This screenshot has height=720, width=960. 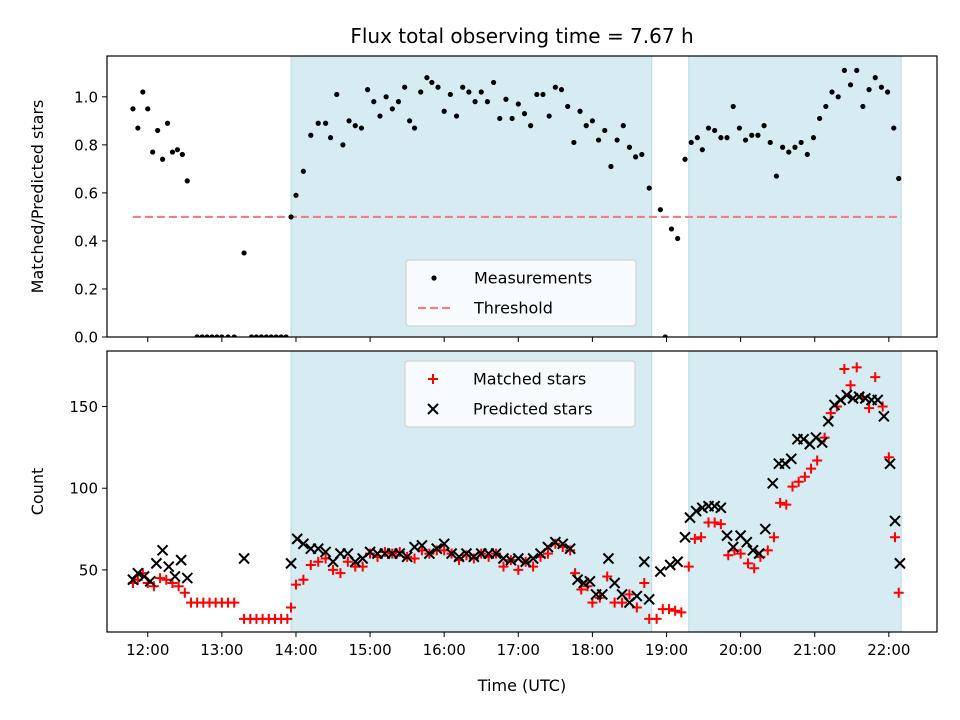 I want to click on count-y-axis-label: Count, so click(x=37, y=492).